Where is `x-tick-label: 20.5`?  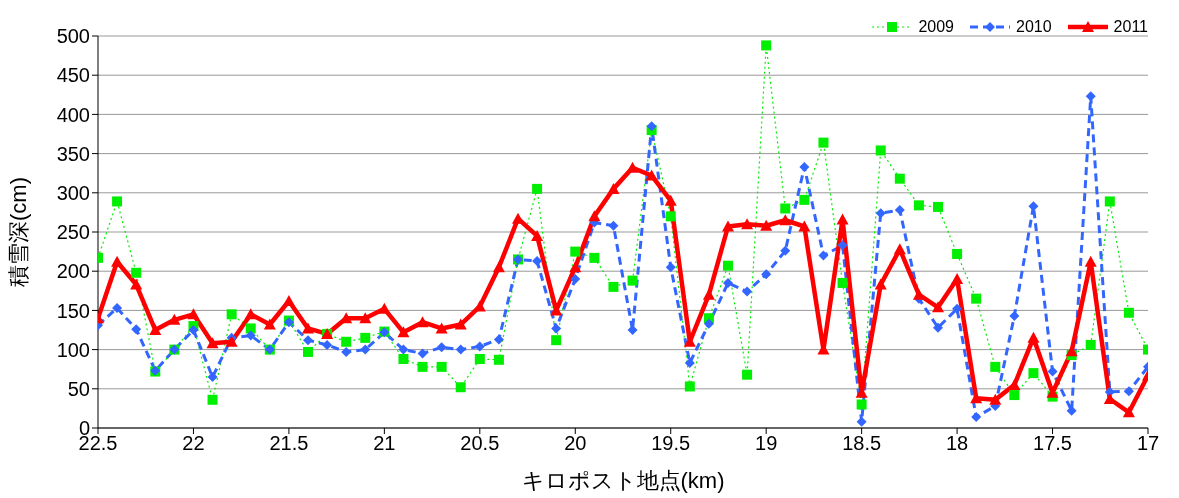
x-tick-label: 20.5 is located at coordinates (480, 443).